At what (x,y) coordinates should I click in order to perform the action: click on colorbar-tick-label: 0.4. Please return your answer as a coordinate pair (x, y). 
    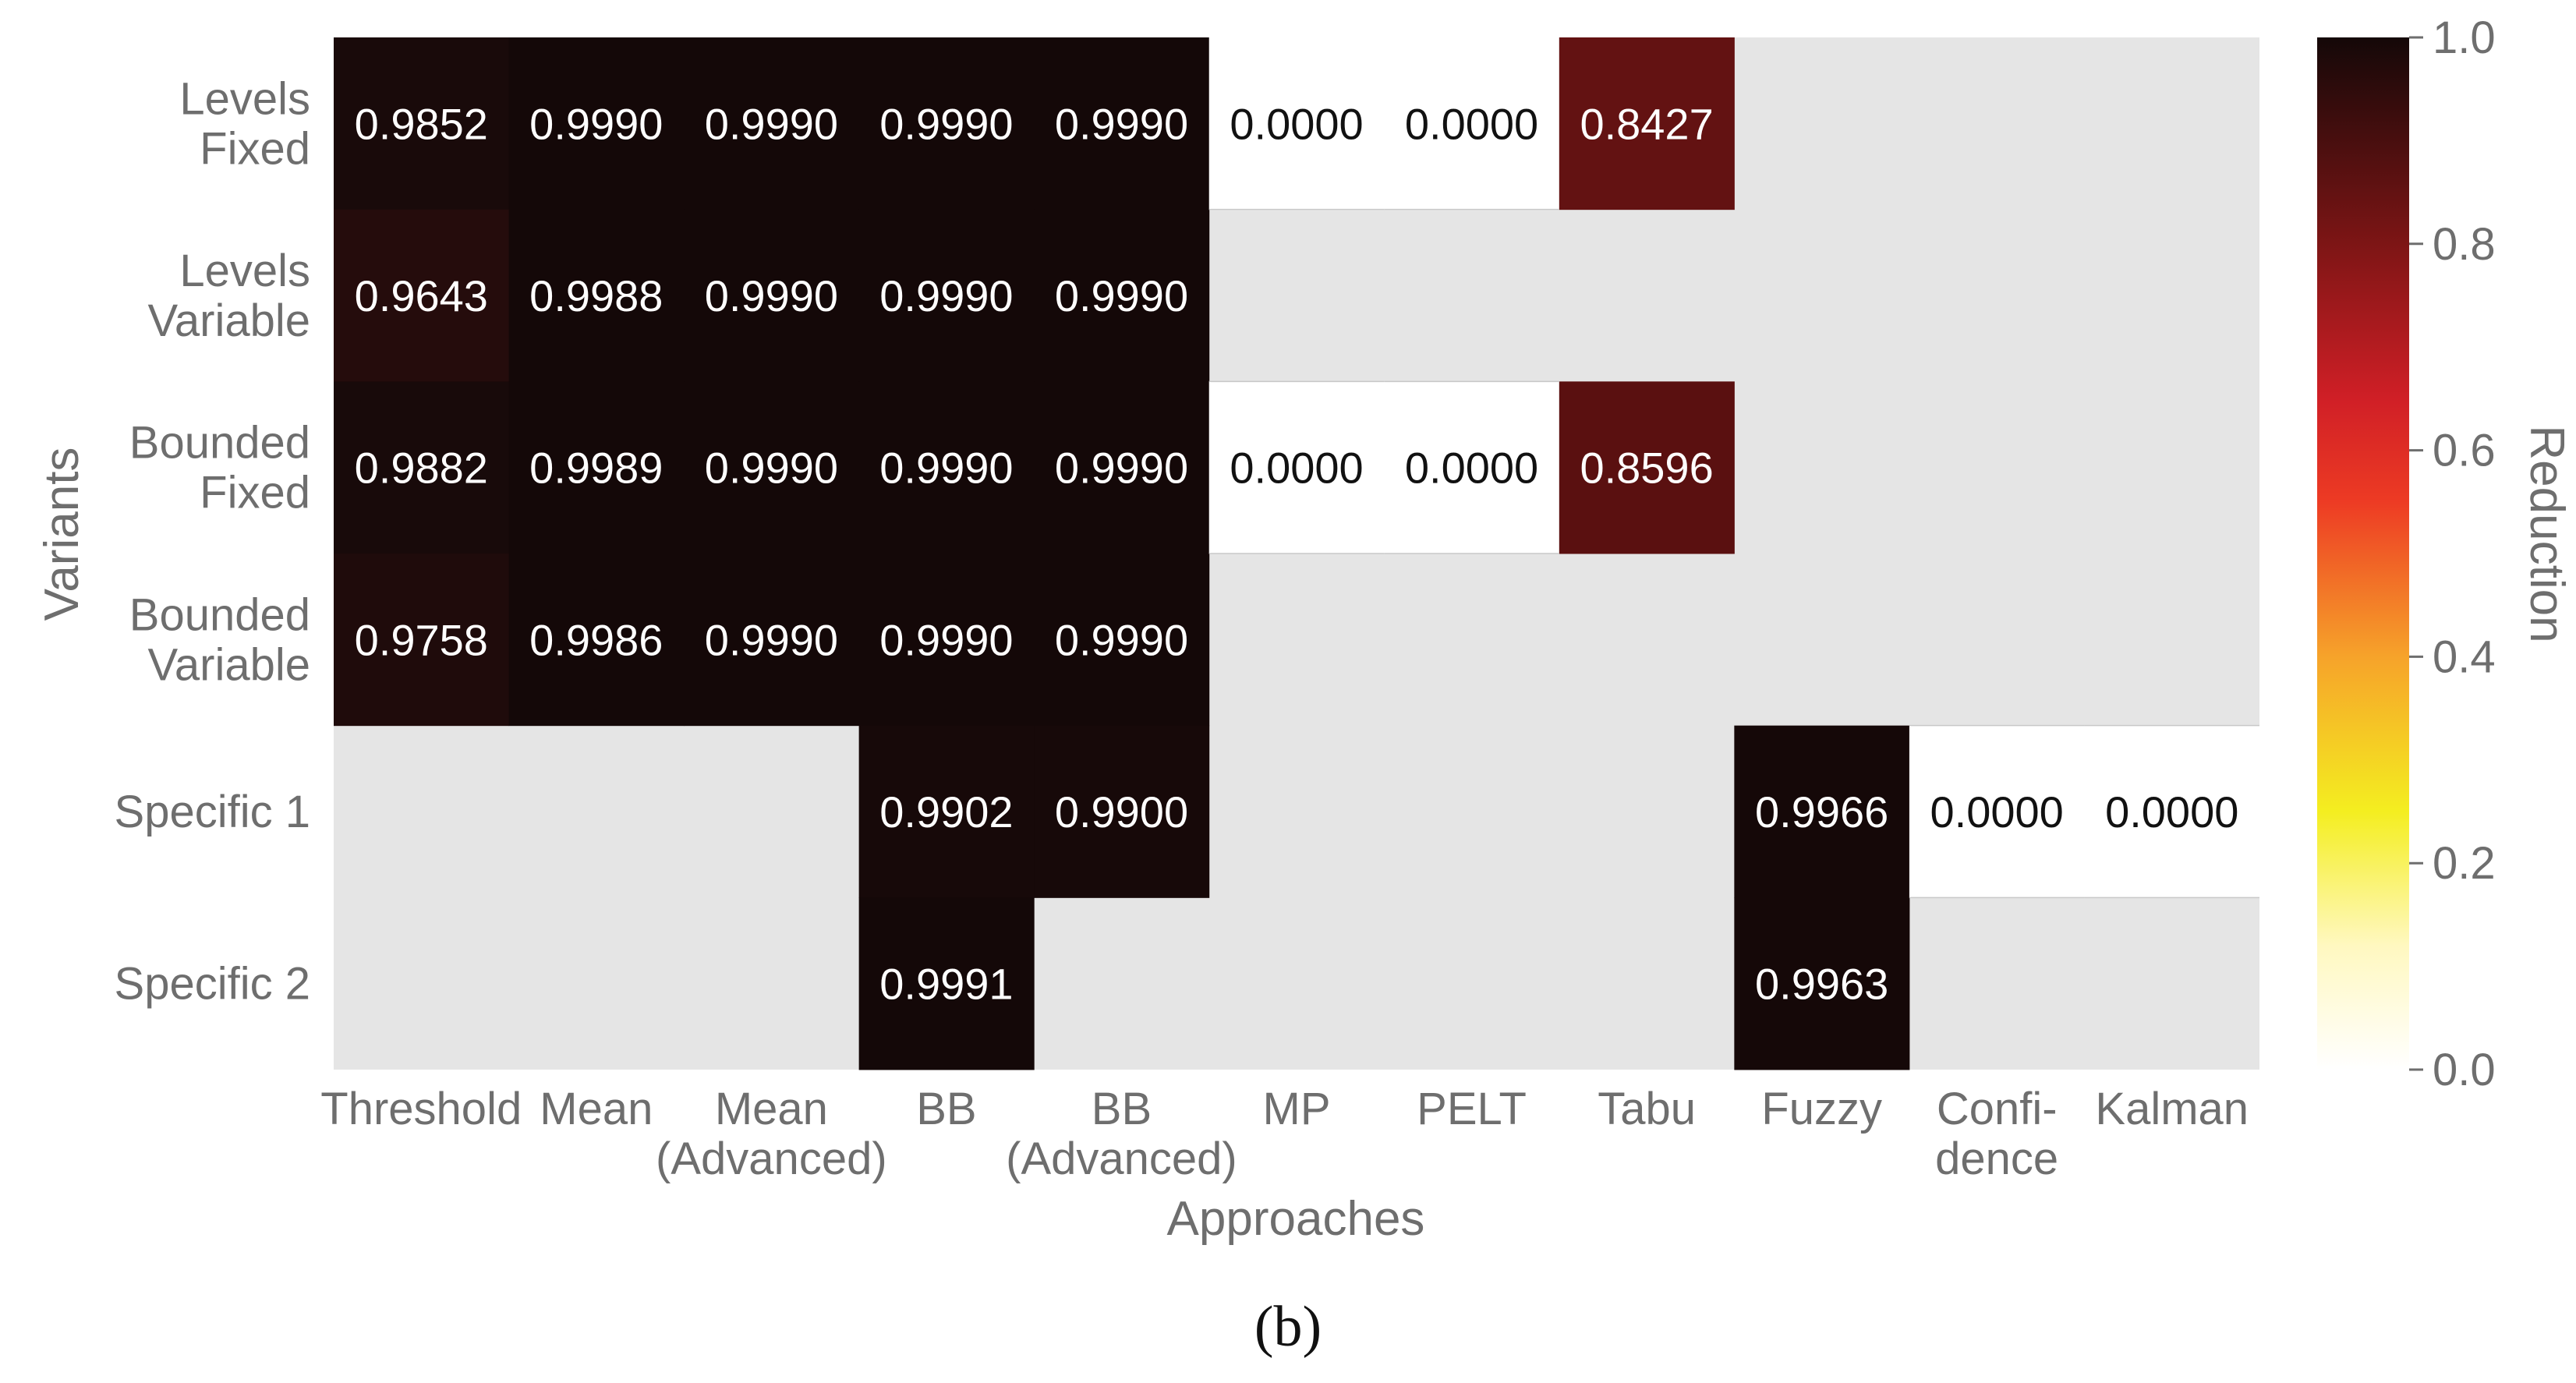
    Looking at the image, I should click on (2464, 656).